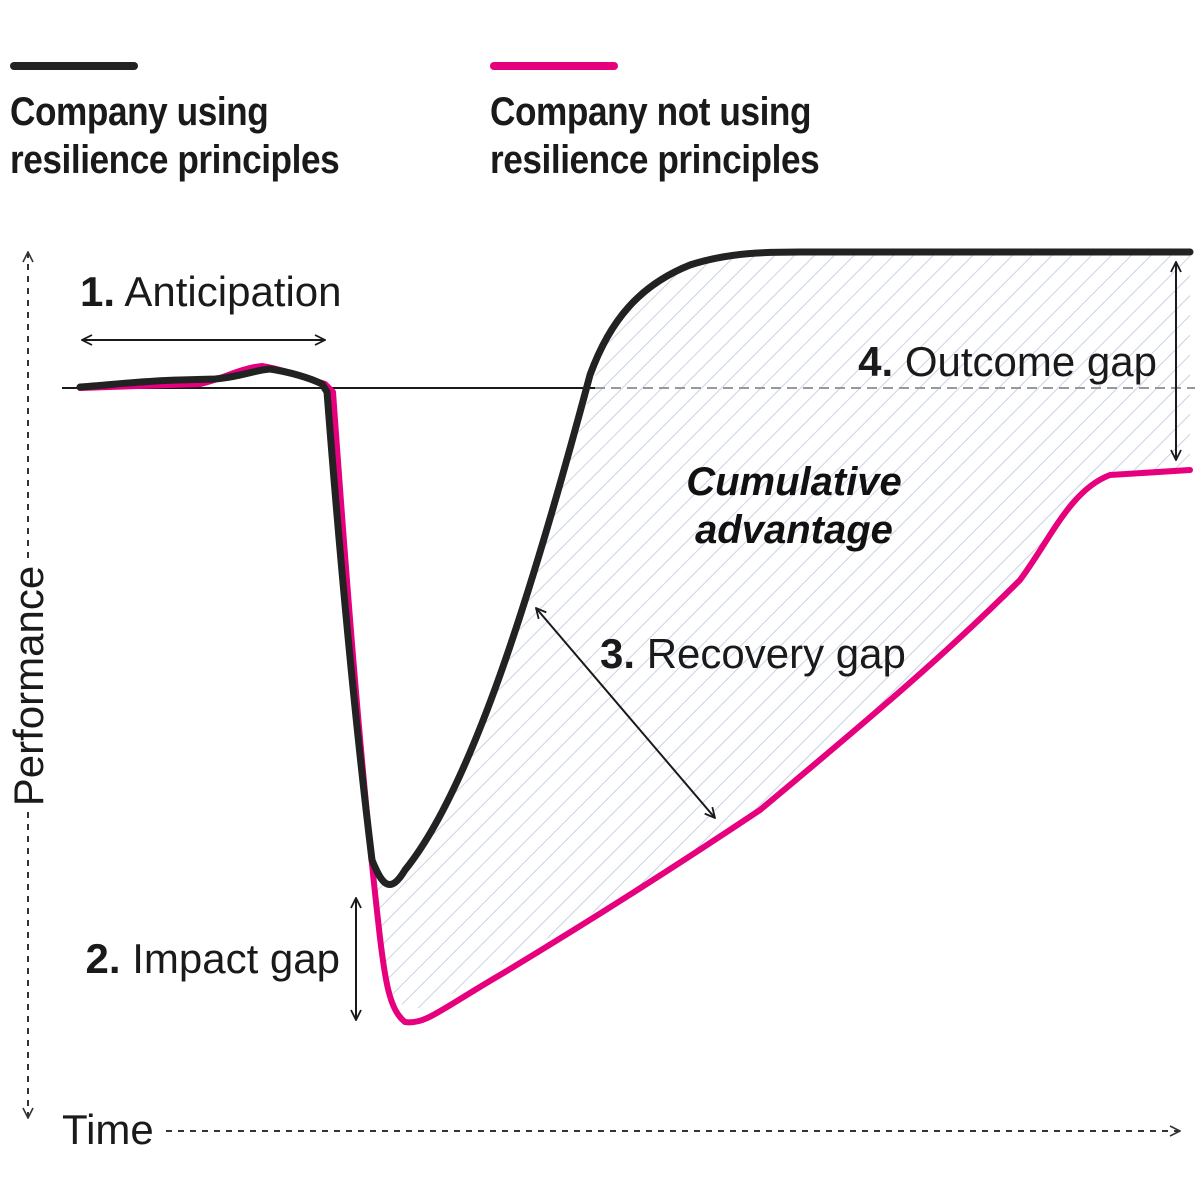  What do you see at coordinates (1007, 361) in the screenshot?
I see `outcome-gap-label: 4. Outcome gap` at bounding box center [1007, 361].